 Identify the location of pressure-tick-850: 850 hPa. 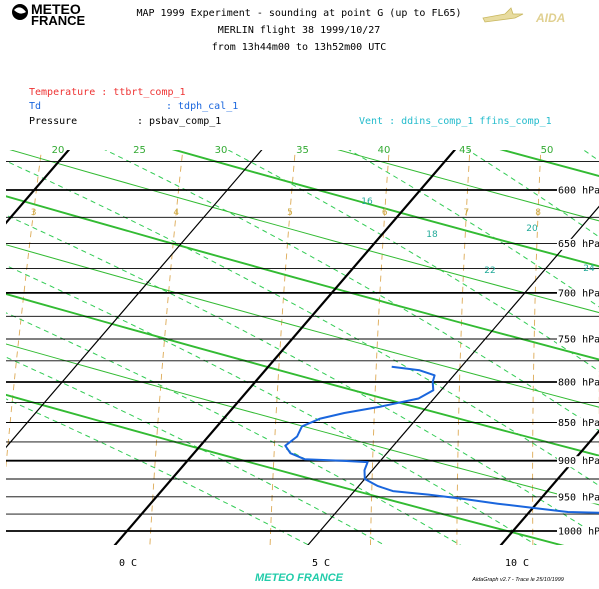
(578, 423).